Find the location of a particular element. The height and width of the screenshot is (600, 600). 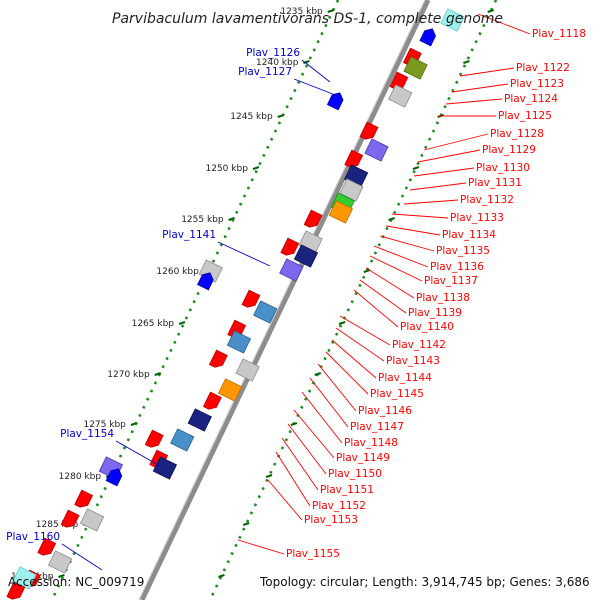

gene-label-right: Plav_1125 is located at coordinates (525, 116).